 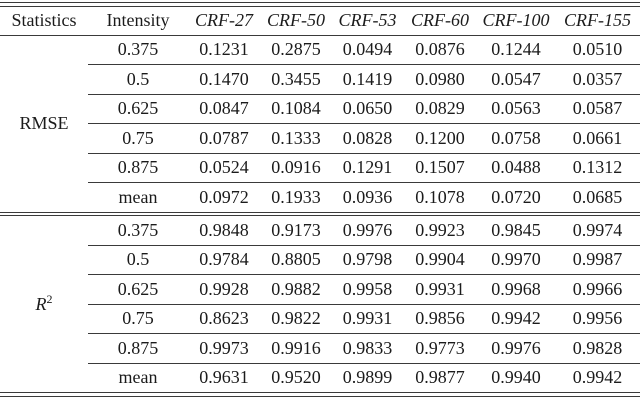 What do you see at coordinates (367, 21) in the screenshot?
I see `column-header-crf-53: CRF-53` at bounding box center [367, 21].